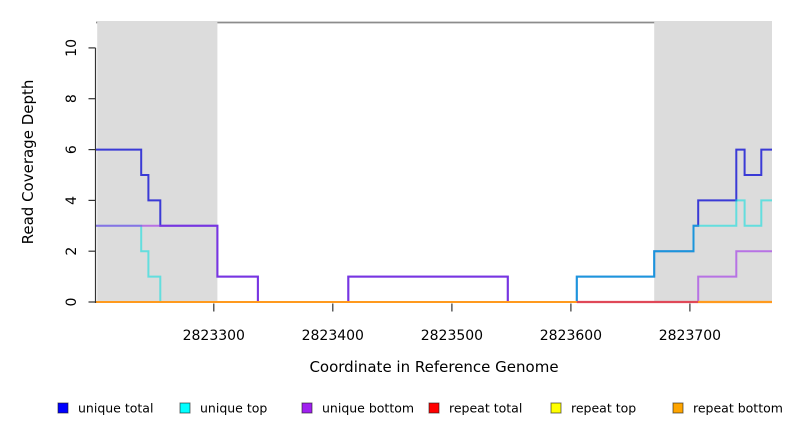 Image resolution: width=792 pixels, height=432 pixels. I want to click on y-tick-label: 10, so click(72, 48).